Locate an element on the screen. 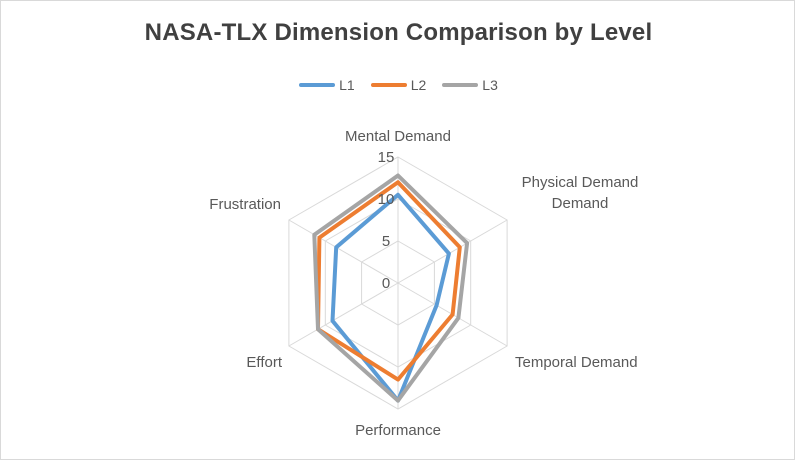  legend-item-l3: L3 is located at coordinates (470, 85).